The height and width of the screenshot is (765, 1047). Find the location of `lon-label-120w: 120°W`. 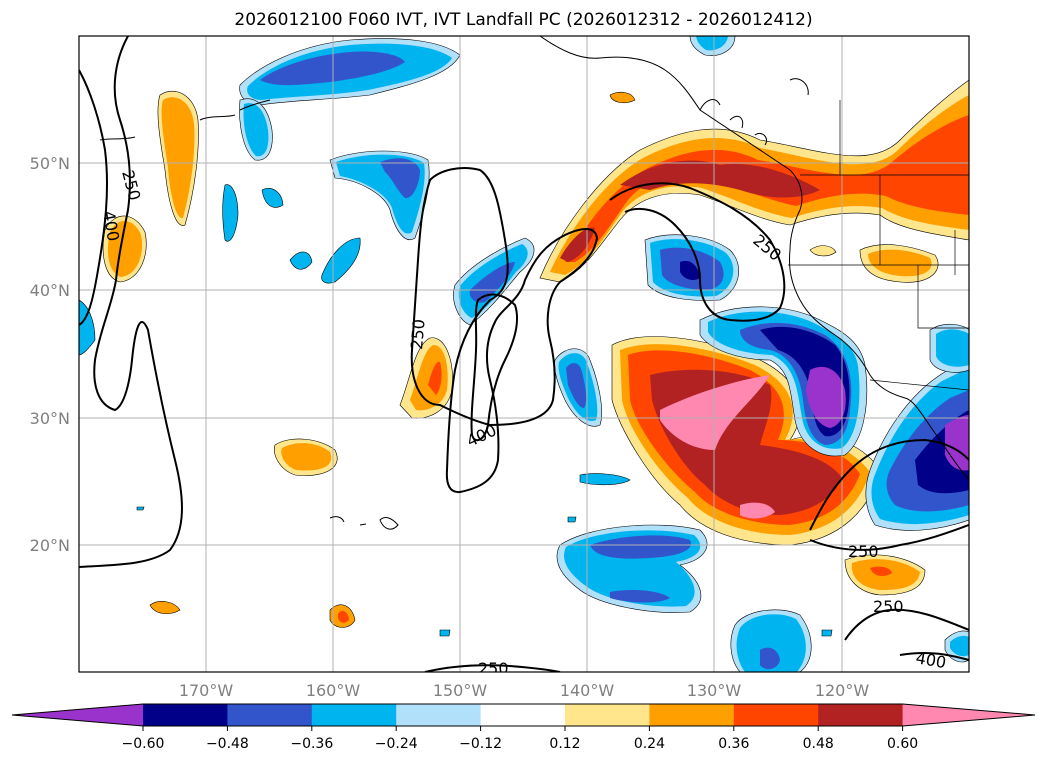

lon-label-120w: 120°W is located at coordinates (842, 690).